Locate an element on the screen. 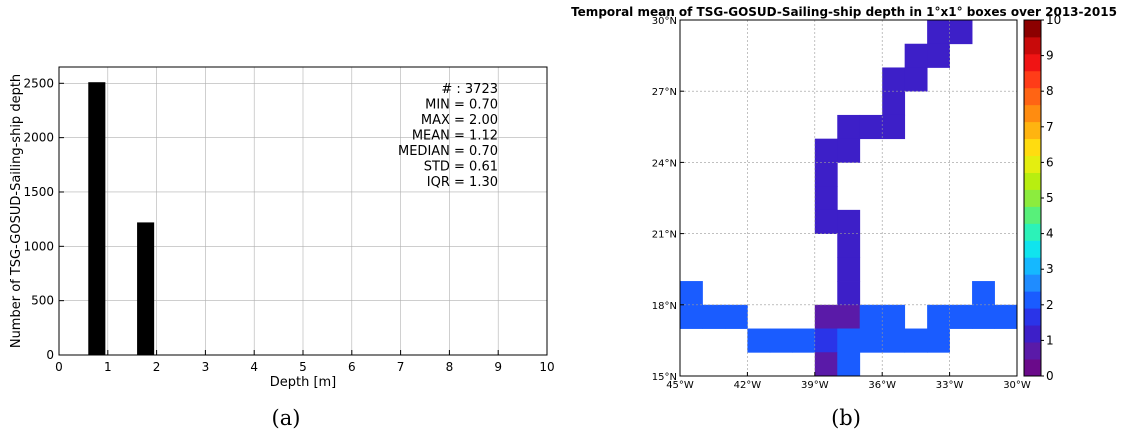 Image resolution: width=1127 pixels, height=436 pixels. histogram-y-tick-label: 0 is located at coordinates (50, 355).